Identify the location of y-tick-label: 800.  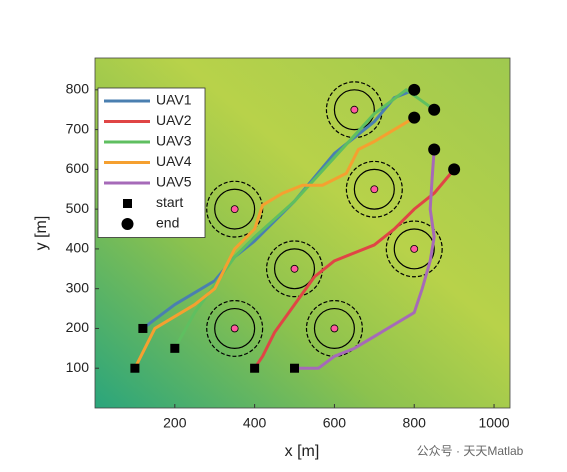
(78, 89).